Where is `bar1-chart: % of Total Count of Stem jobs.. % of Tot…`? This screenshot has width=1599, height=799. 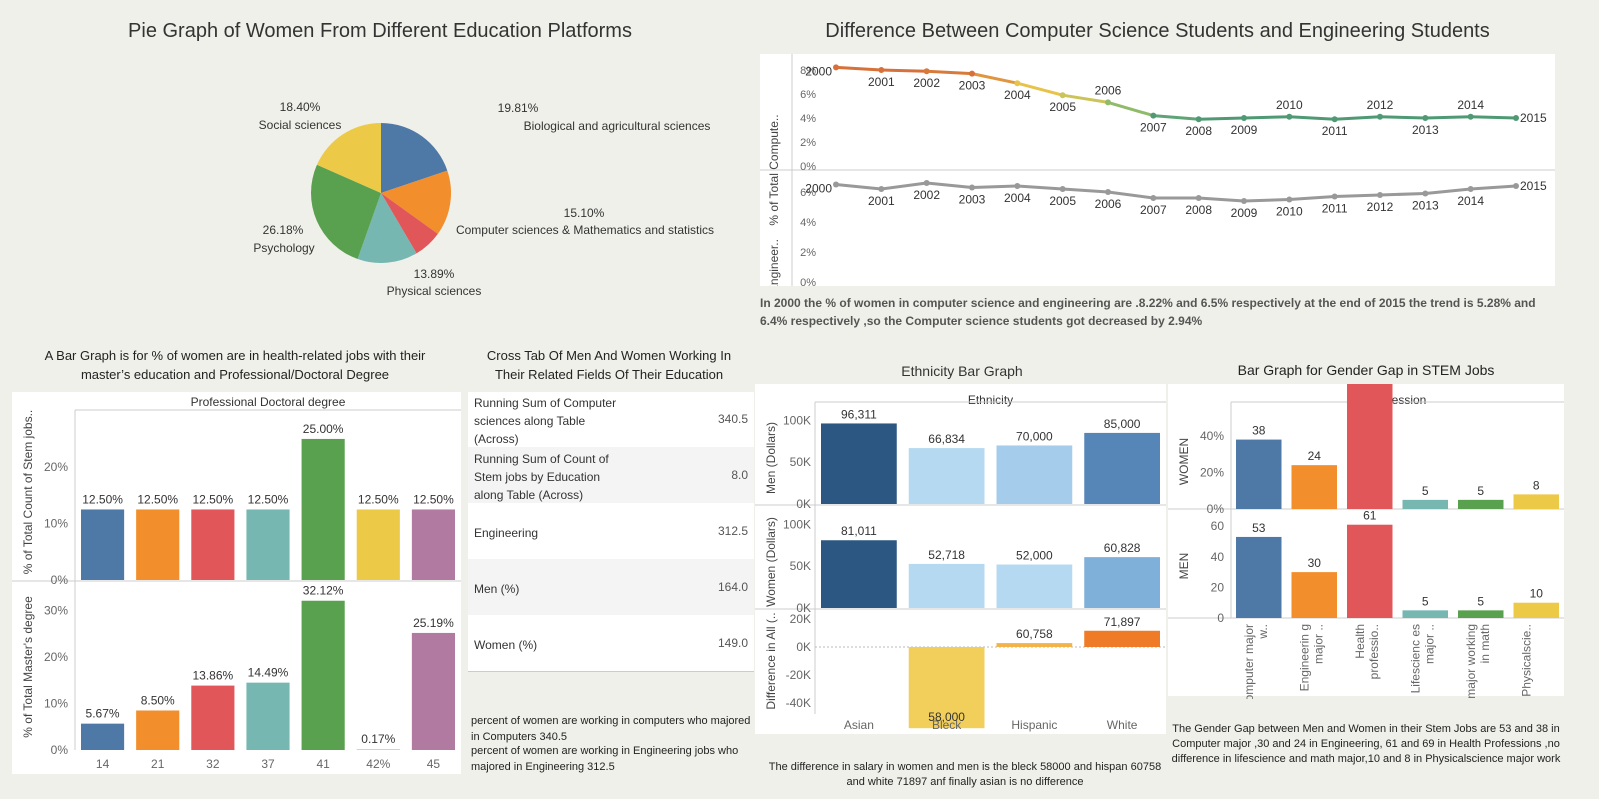 bar1-chart: % of Total Count of Stem jobs.. % of Tot… is located at coordinates (236, 590).